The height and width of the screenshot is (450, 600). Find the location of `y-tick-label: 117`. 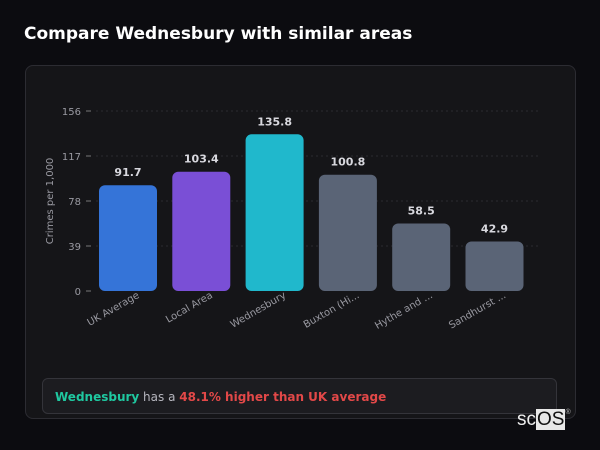

y-tick-label: 117 is located at coordinates (71, 157).